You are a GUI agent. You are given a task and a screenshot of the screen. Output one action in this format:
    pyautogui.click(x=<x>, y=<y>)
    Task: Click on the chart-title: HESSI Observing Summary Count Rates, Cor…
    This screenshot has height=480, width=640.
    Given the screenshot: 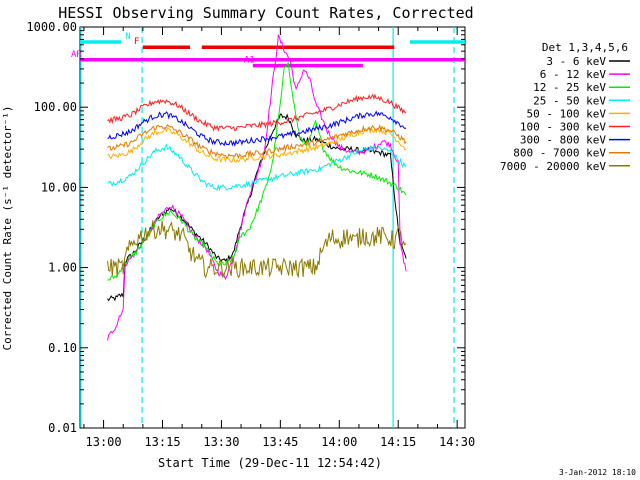 What is the action you would take?
    pyautogui.click(x=265, y=13)
    